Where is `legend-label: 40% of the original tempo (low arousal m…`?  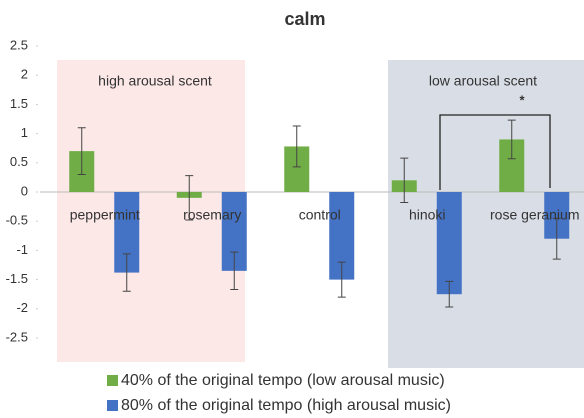 legend-label: 40% of the original tempo (low arousal m… is located at coordinates (283, 380).